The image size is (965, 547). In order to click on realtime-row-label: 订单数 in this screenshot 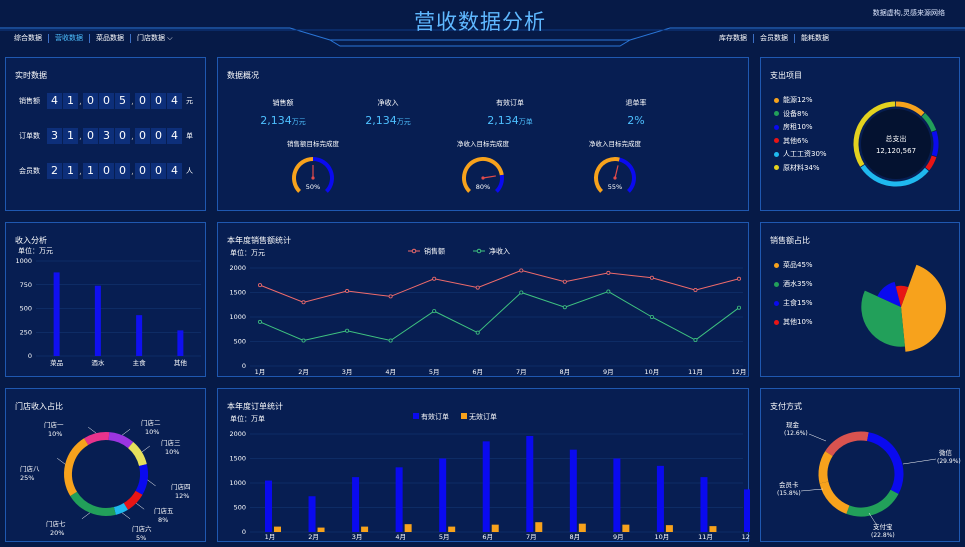, I will do `click(29, 136)`.